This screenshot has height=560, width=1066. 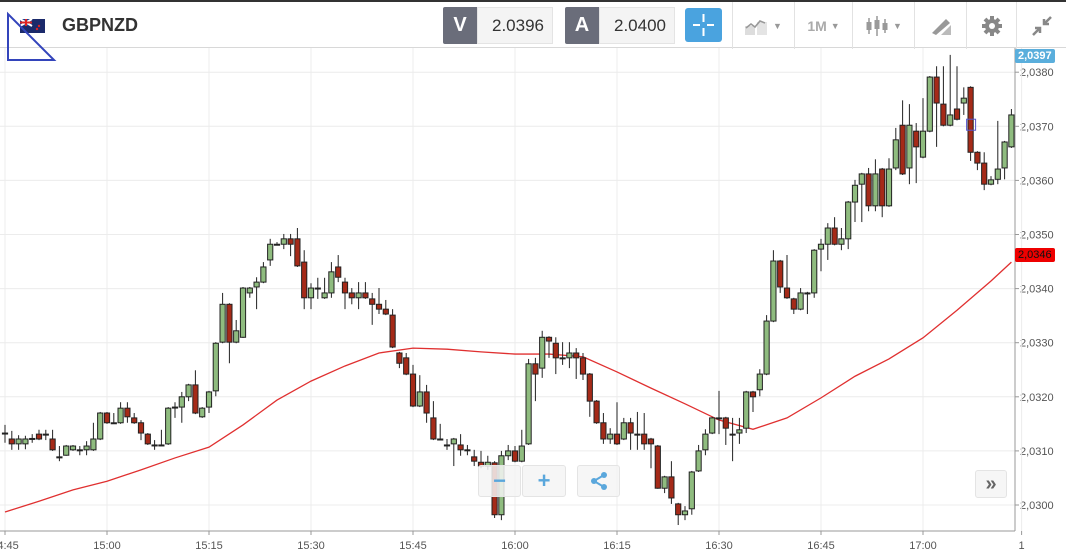 What do you see at coordinates (209, 546) in the screenshot?
I see `x-tick-label: 15:15` at bounding box center [209, 546].